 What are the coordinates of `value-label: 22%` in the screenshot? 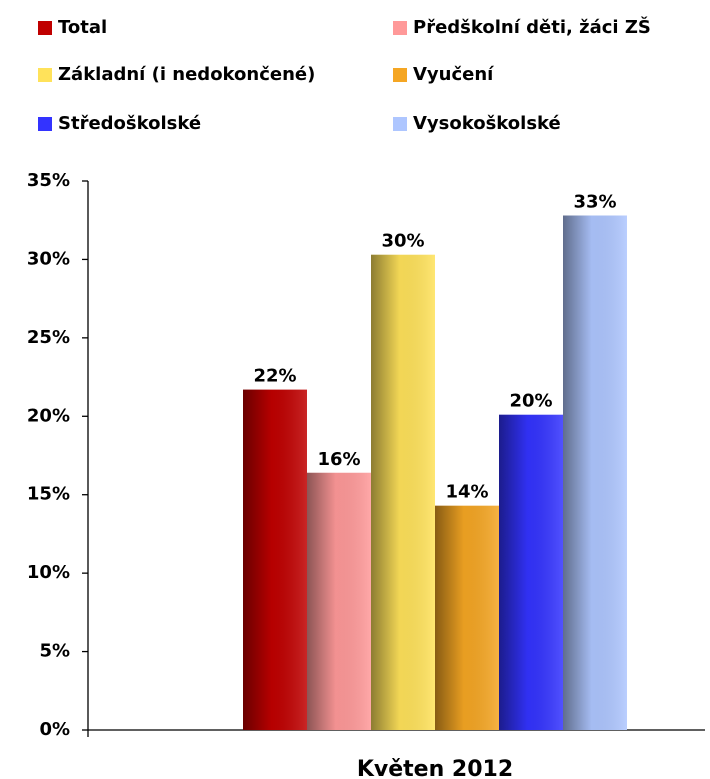 It's located at (274, 376).